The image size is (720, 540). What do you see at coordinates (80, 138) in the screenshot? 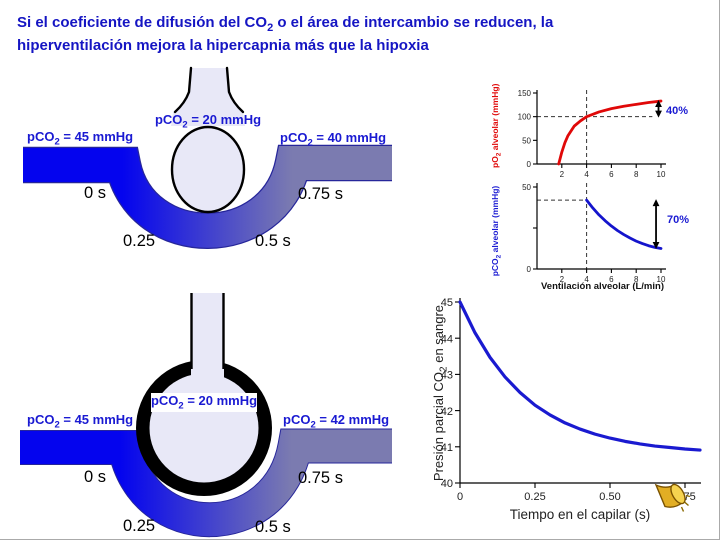
I see `pco2-inflow-label-1: pCO2 = 45 mmHg` at bounding box center [80, 138].